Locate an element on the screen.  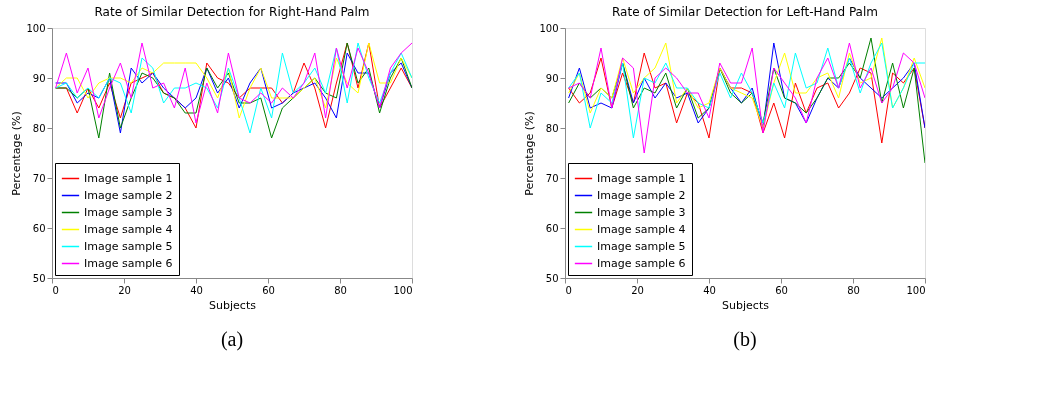
text: (b) is located at coordinates (745, 339).